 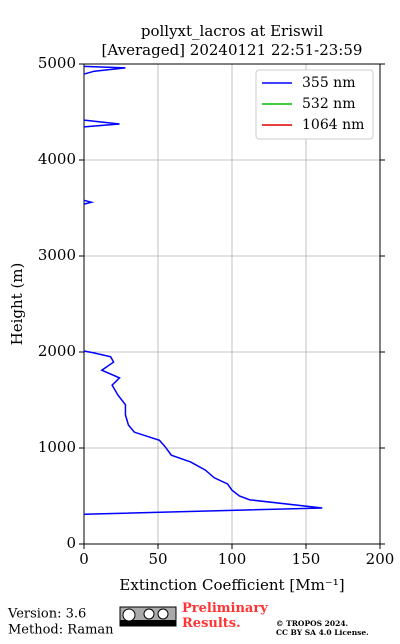 What do you see at coordinates (57, 255) in the screenshot?
I see `y-tick-label: 3000` at bounding box center [57, 255].